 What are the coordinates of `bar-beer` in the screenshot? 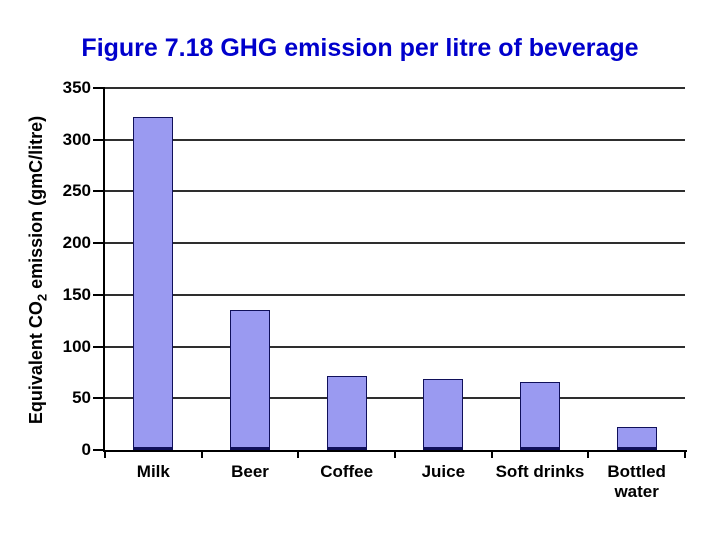 It's located at (250, 380).